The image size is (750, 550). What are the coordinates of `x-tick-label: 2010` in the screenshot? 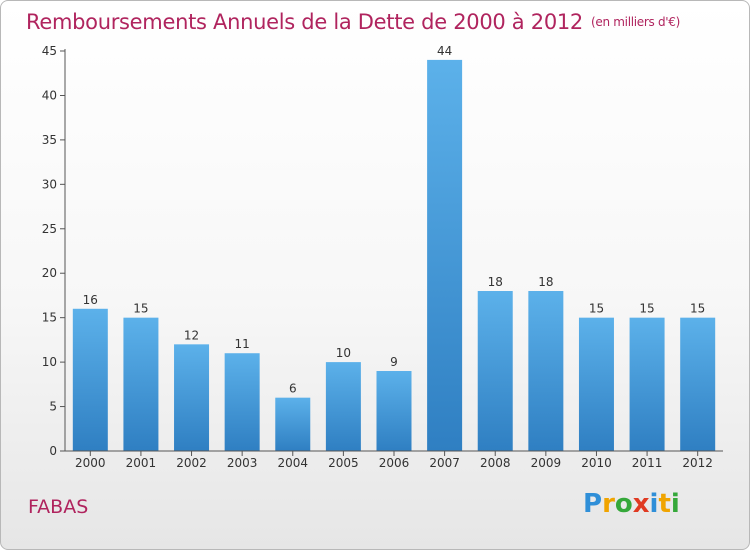 It's located at (596, 463).